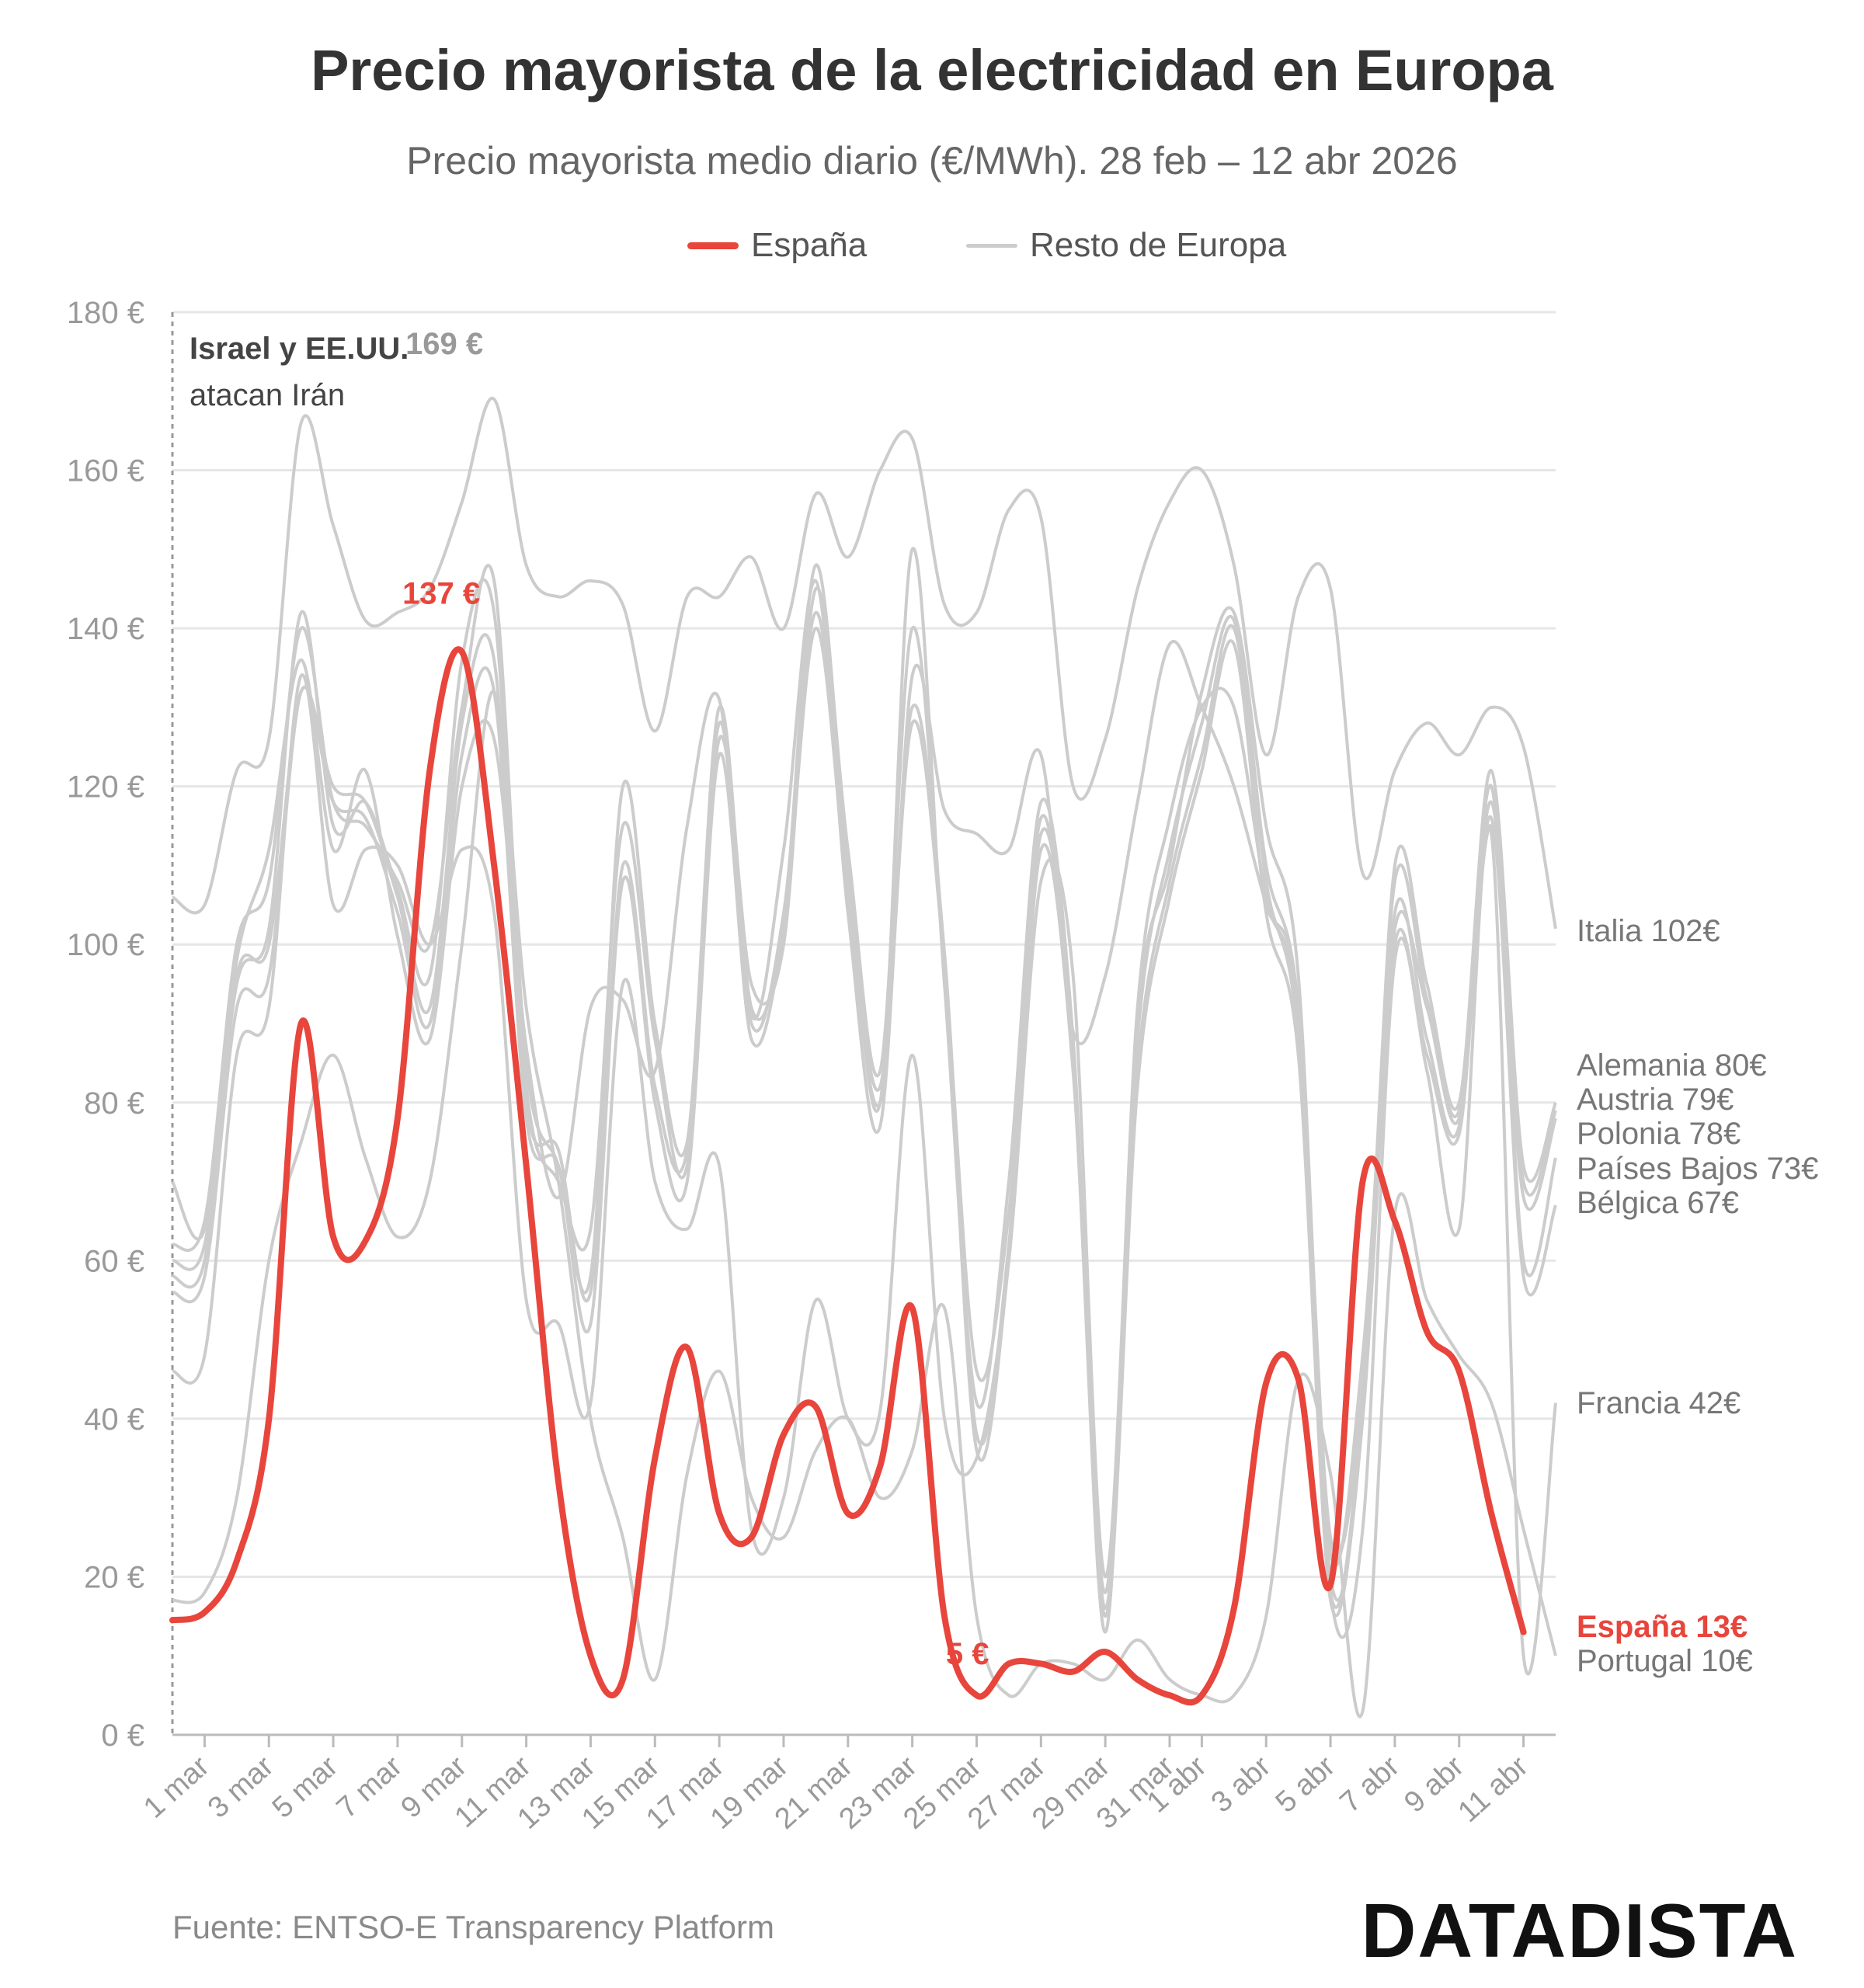  What do you see at coordinates (241, 1787) in the screenshot?
I see `x-tick-label: 3 mar` at bounding box center [241, 1787].